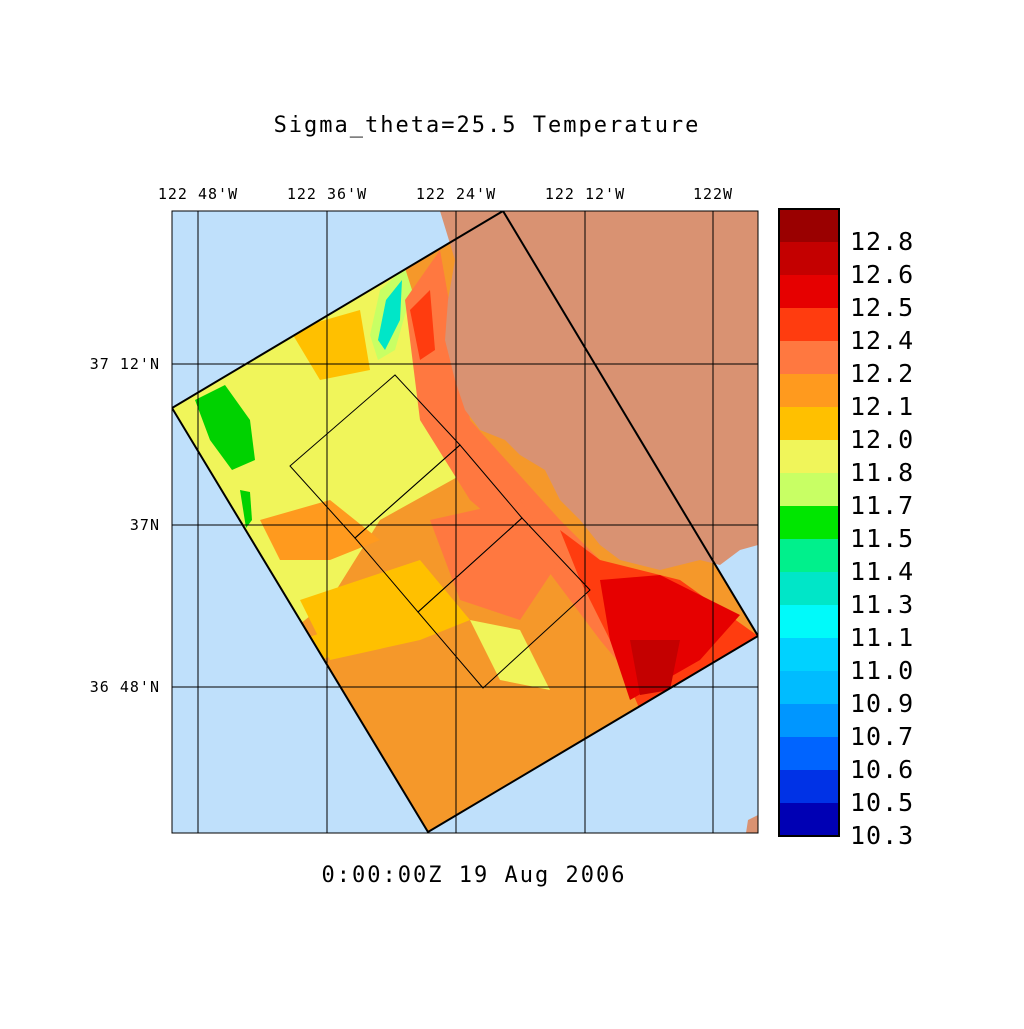 This screenshot has height=1029, width=1024. I want to click on land-patch-south, so click(752, 824).